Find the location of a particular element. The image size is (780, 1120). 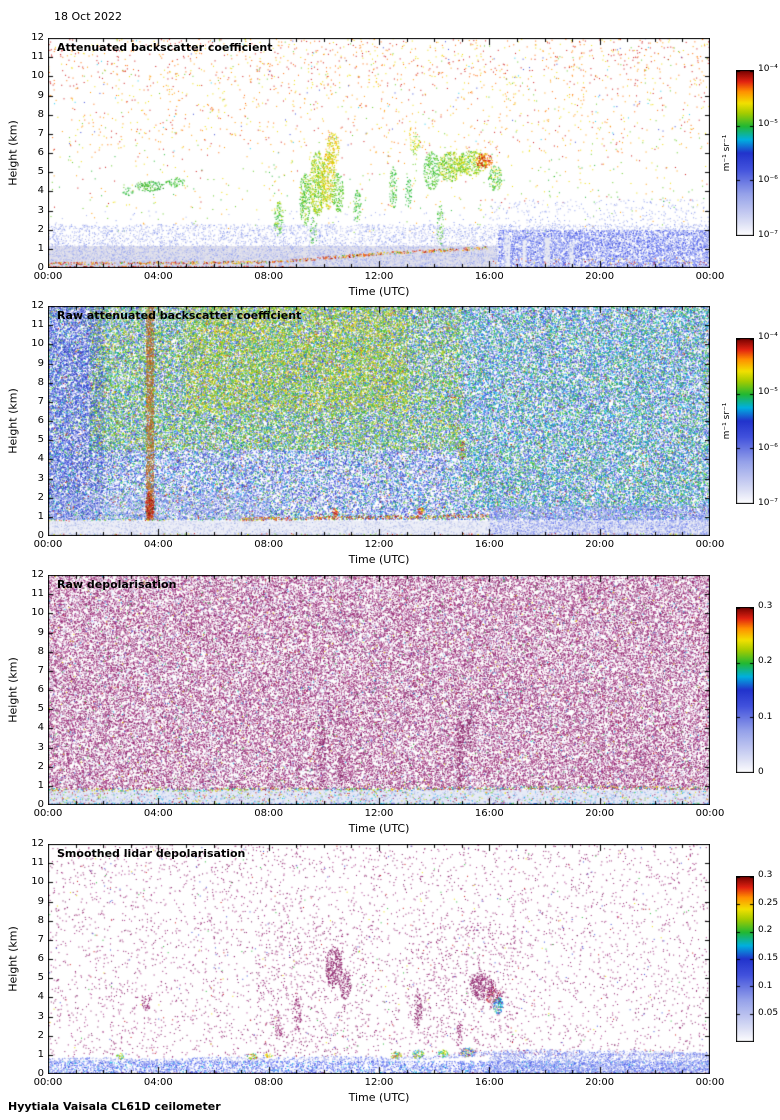

date-label: 18 Oct 2022 is located at coordinates (88, 16).